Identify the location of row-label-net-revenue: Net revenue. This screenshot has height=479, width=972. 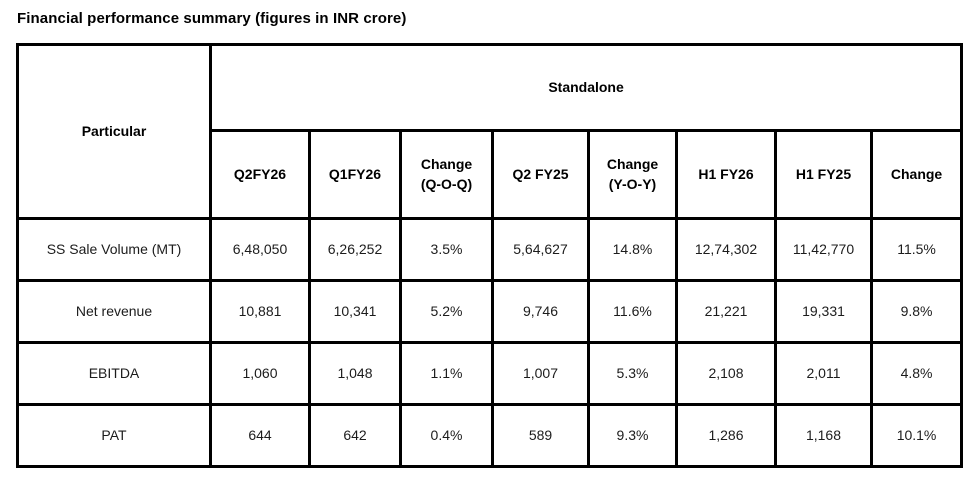
(114, 311).